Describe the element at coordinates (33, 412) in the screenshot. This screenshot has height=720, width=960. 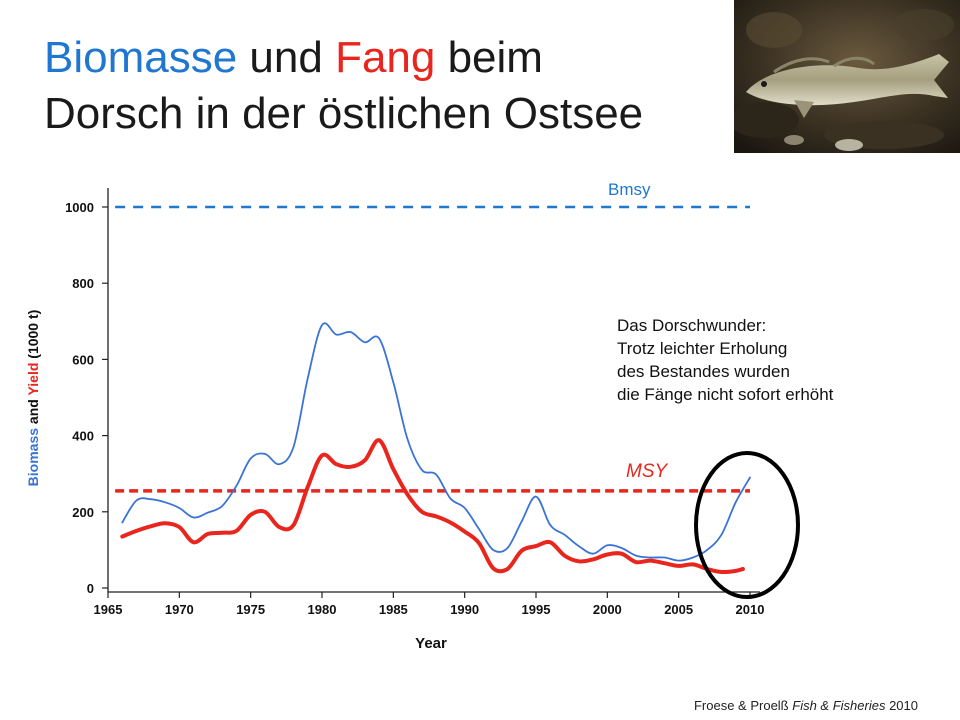
I see `y-label-and: and` at that location.